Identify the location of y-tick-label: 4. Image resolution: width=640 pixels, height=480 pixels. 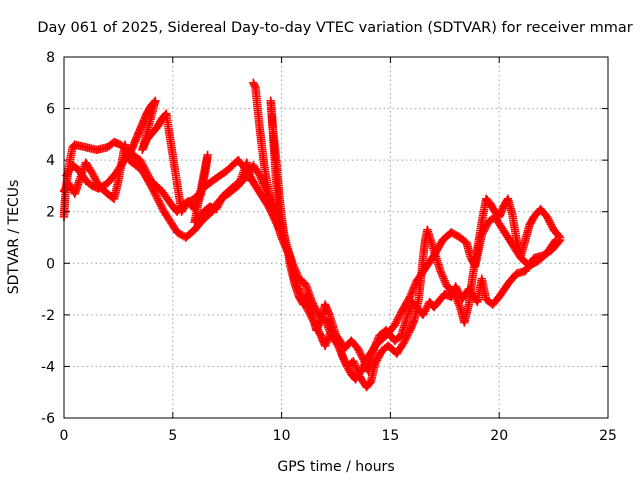
(50, 161).